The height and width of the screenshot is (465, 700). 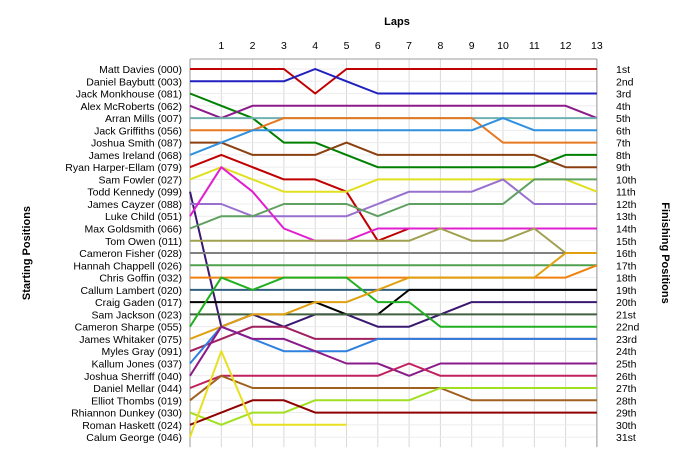 I want to click on x-tick-label: 1, so click(x=221, y=46).